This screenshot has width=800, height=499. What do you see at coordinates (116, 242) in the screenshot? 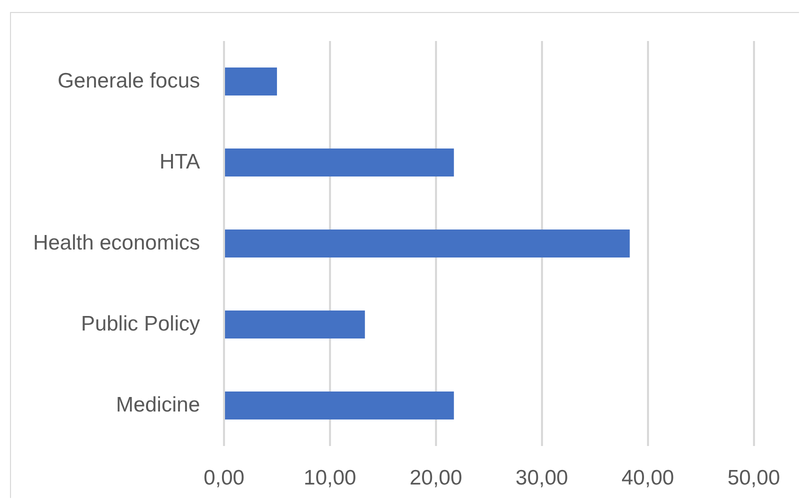
I see `y-tick-label: Health economics` at bounding box center [116, 242].